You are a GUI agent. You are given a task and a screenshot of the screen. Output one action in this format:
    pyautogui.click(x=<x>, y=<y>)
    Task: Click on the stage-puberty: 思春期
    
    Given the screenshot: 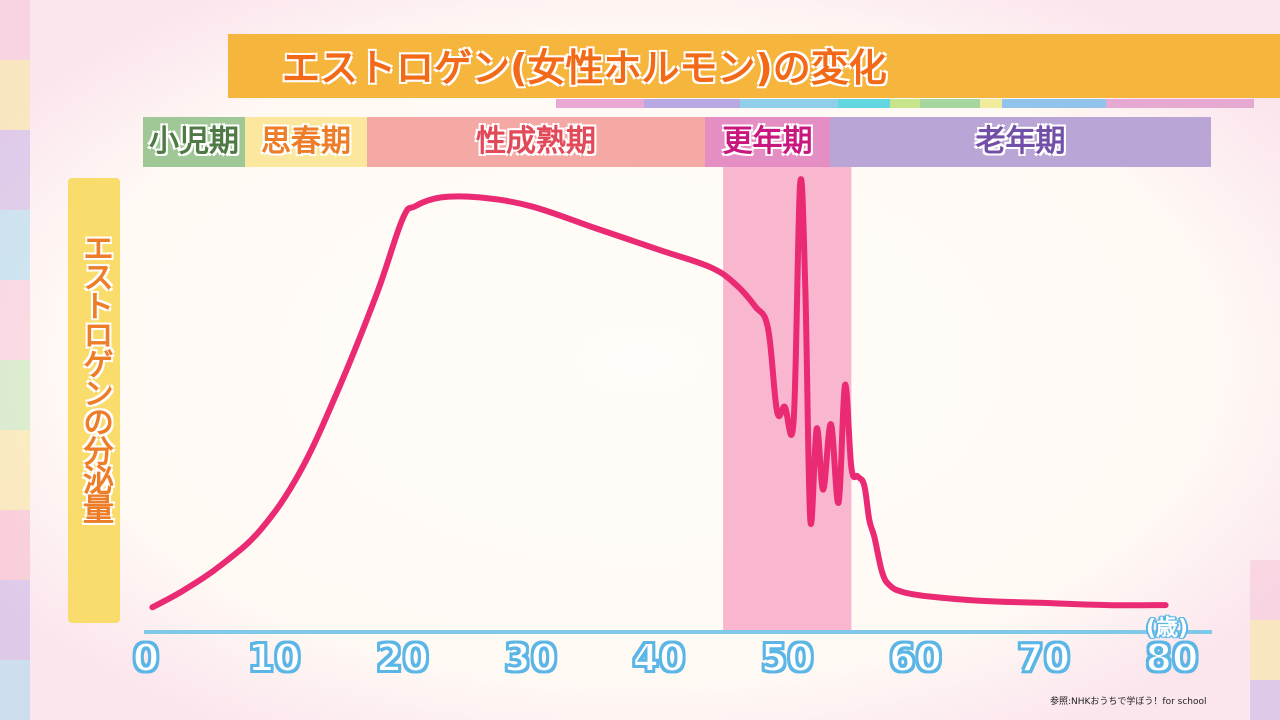 What is the action you would take?
    pyautogui.click(x=306, y=142)
    